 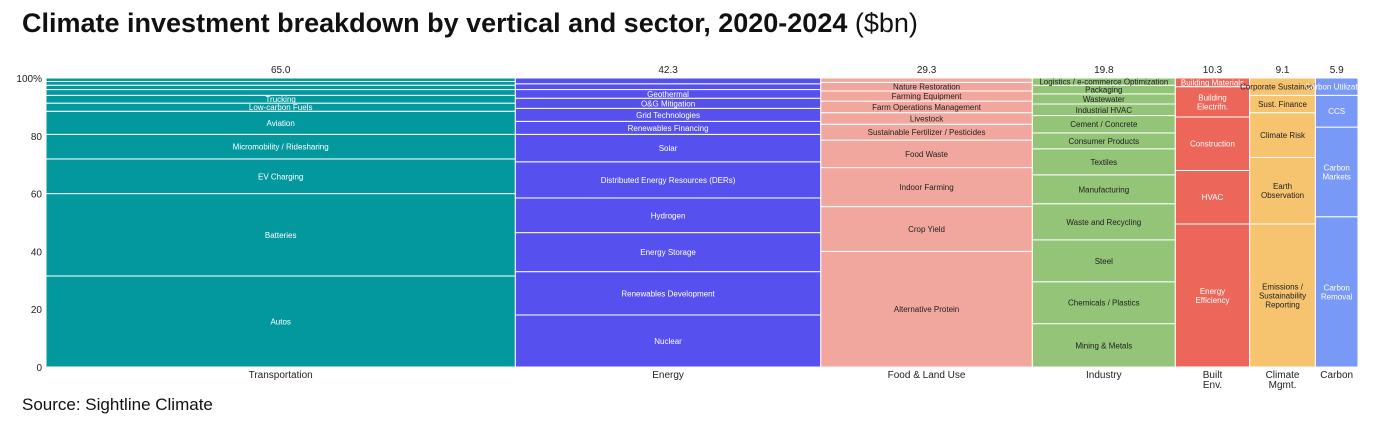 I want to click on segment-label: Cement / Concrete, so click(x=1104, y=124).